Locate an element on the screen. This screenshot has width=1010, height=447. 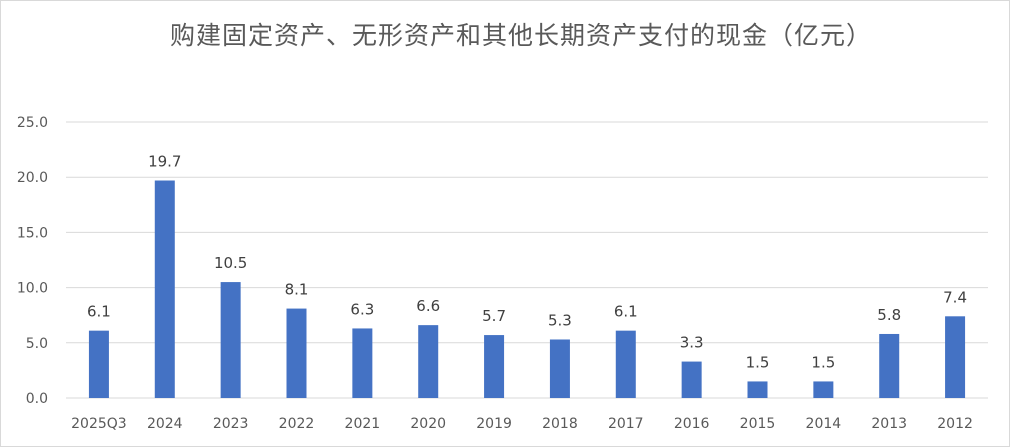
data-label: 6.3 is located at coordinates (362, 309).